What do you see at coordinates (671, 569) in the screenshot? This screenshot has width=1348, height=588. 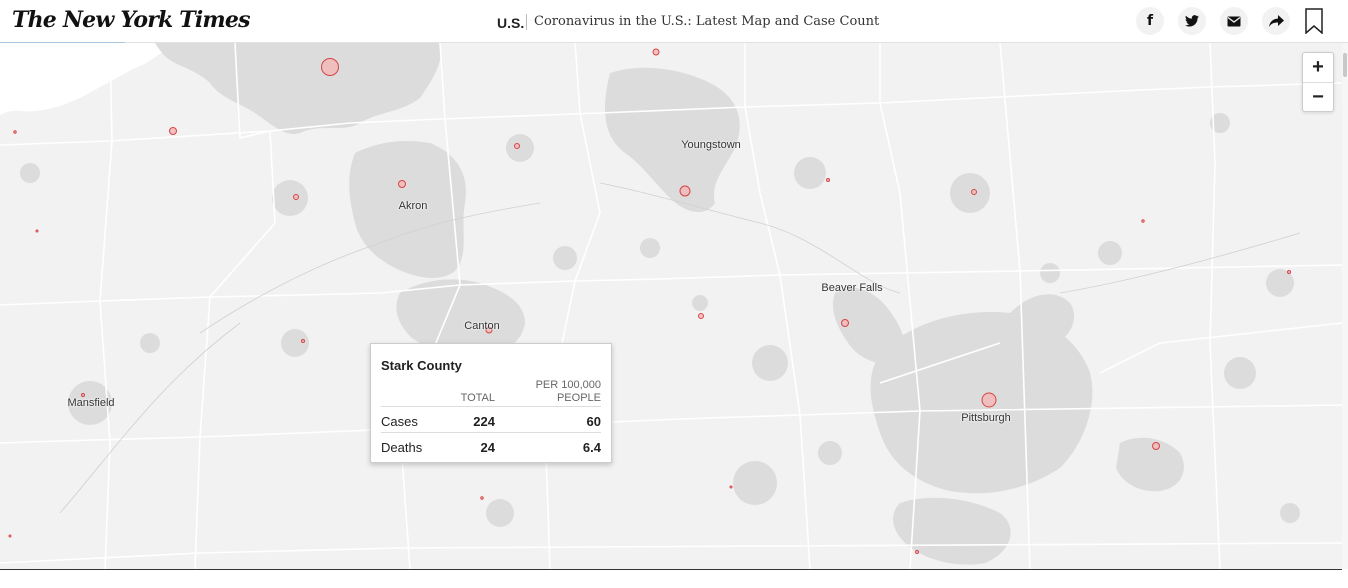 I see `map-bottom-border` at bounding box center [671, 569].